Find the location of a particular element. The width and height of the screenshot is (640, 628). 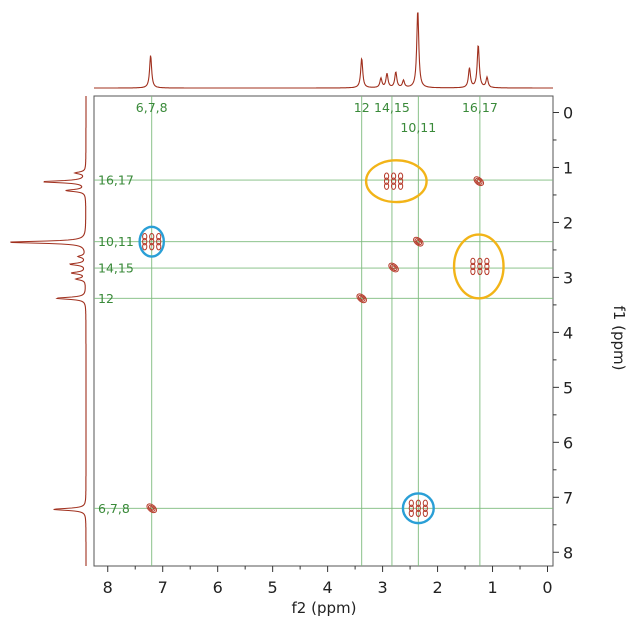

y-tick-label: 8 is located at coordinates (568, 552).